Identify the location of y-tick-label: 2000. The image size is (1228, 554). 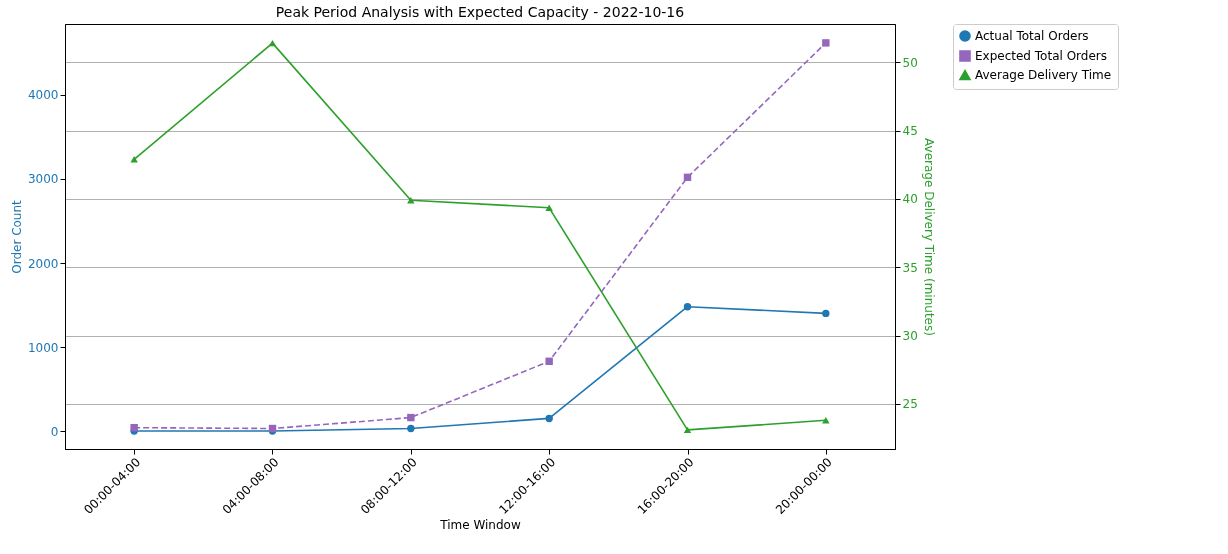
(43, 263).